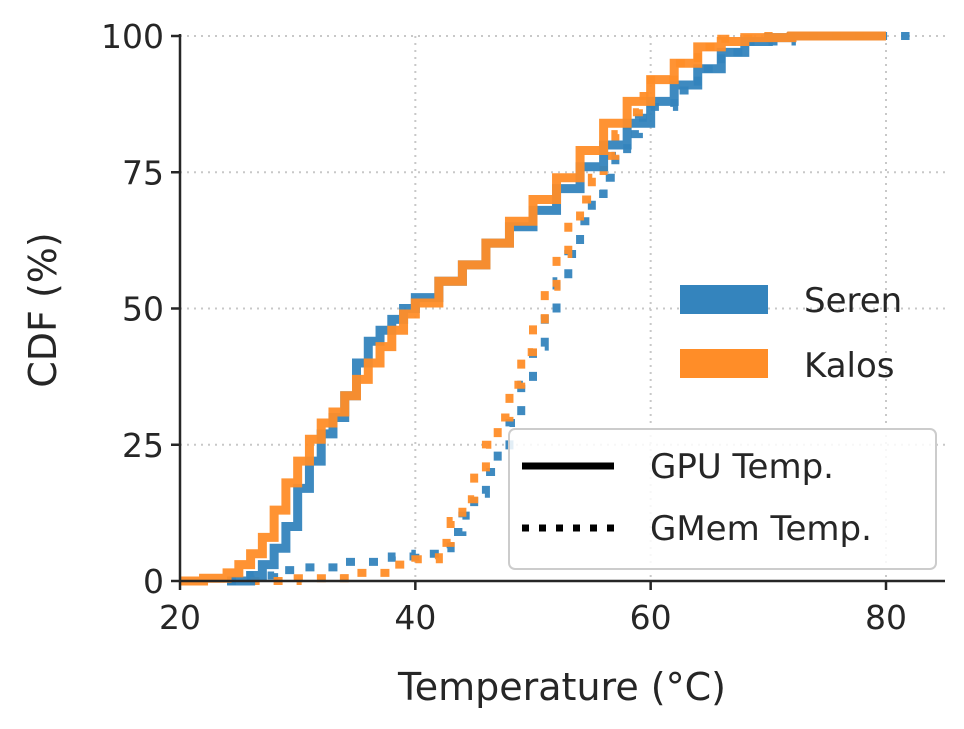  Describe the element at coordinates (761, 529) in the screenshot. I see `legend-label-gmem: GMem Temp.` at that location.